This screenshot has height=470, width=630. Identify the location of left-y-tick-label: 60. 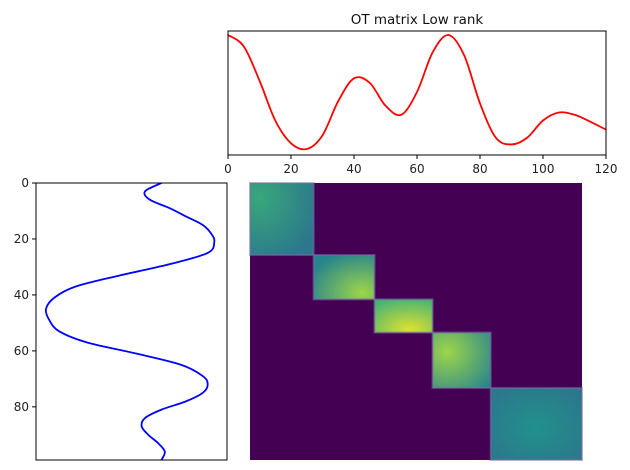
(21, 351).